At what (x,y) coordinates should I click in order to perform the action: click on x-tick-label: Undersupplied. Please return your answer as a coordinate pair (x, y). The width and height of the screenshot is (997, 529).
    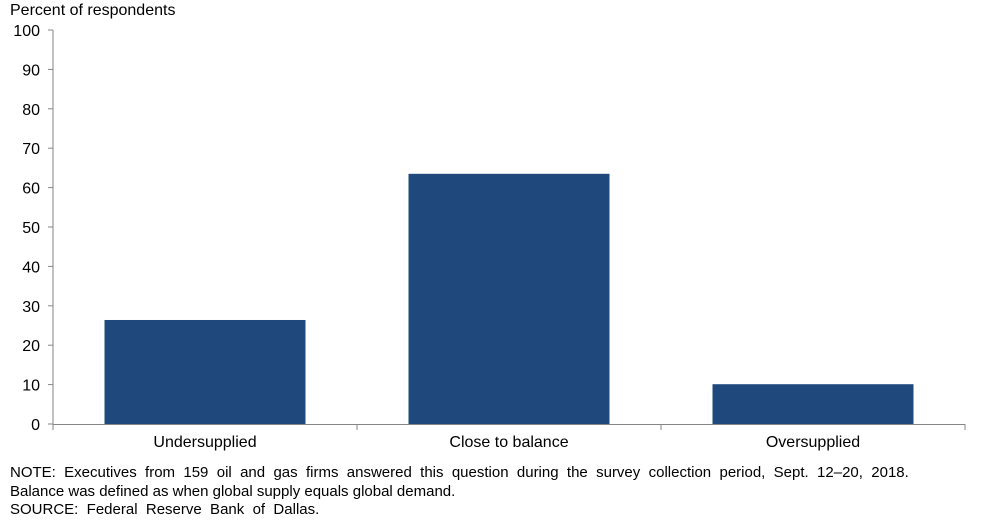
    Looking at the image, I should click on (204, 442).